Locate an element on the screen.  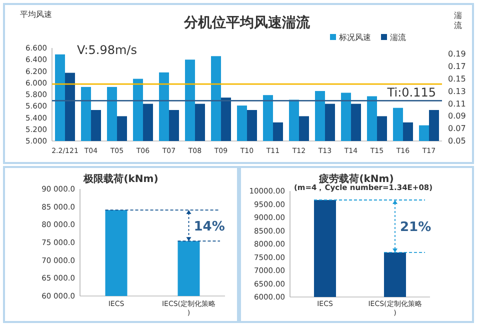
chart-title: 疲劳载荷(kNm) is located at coordinates (356, 179).